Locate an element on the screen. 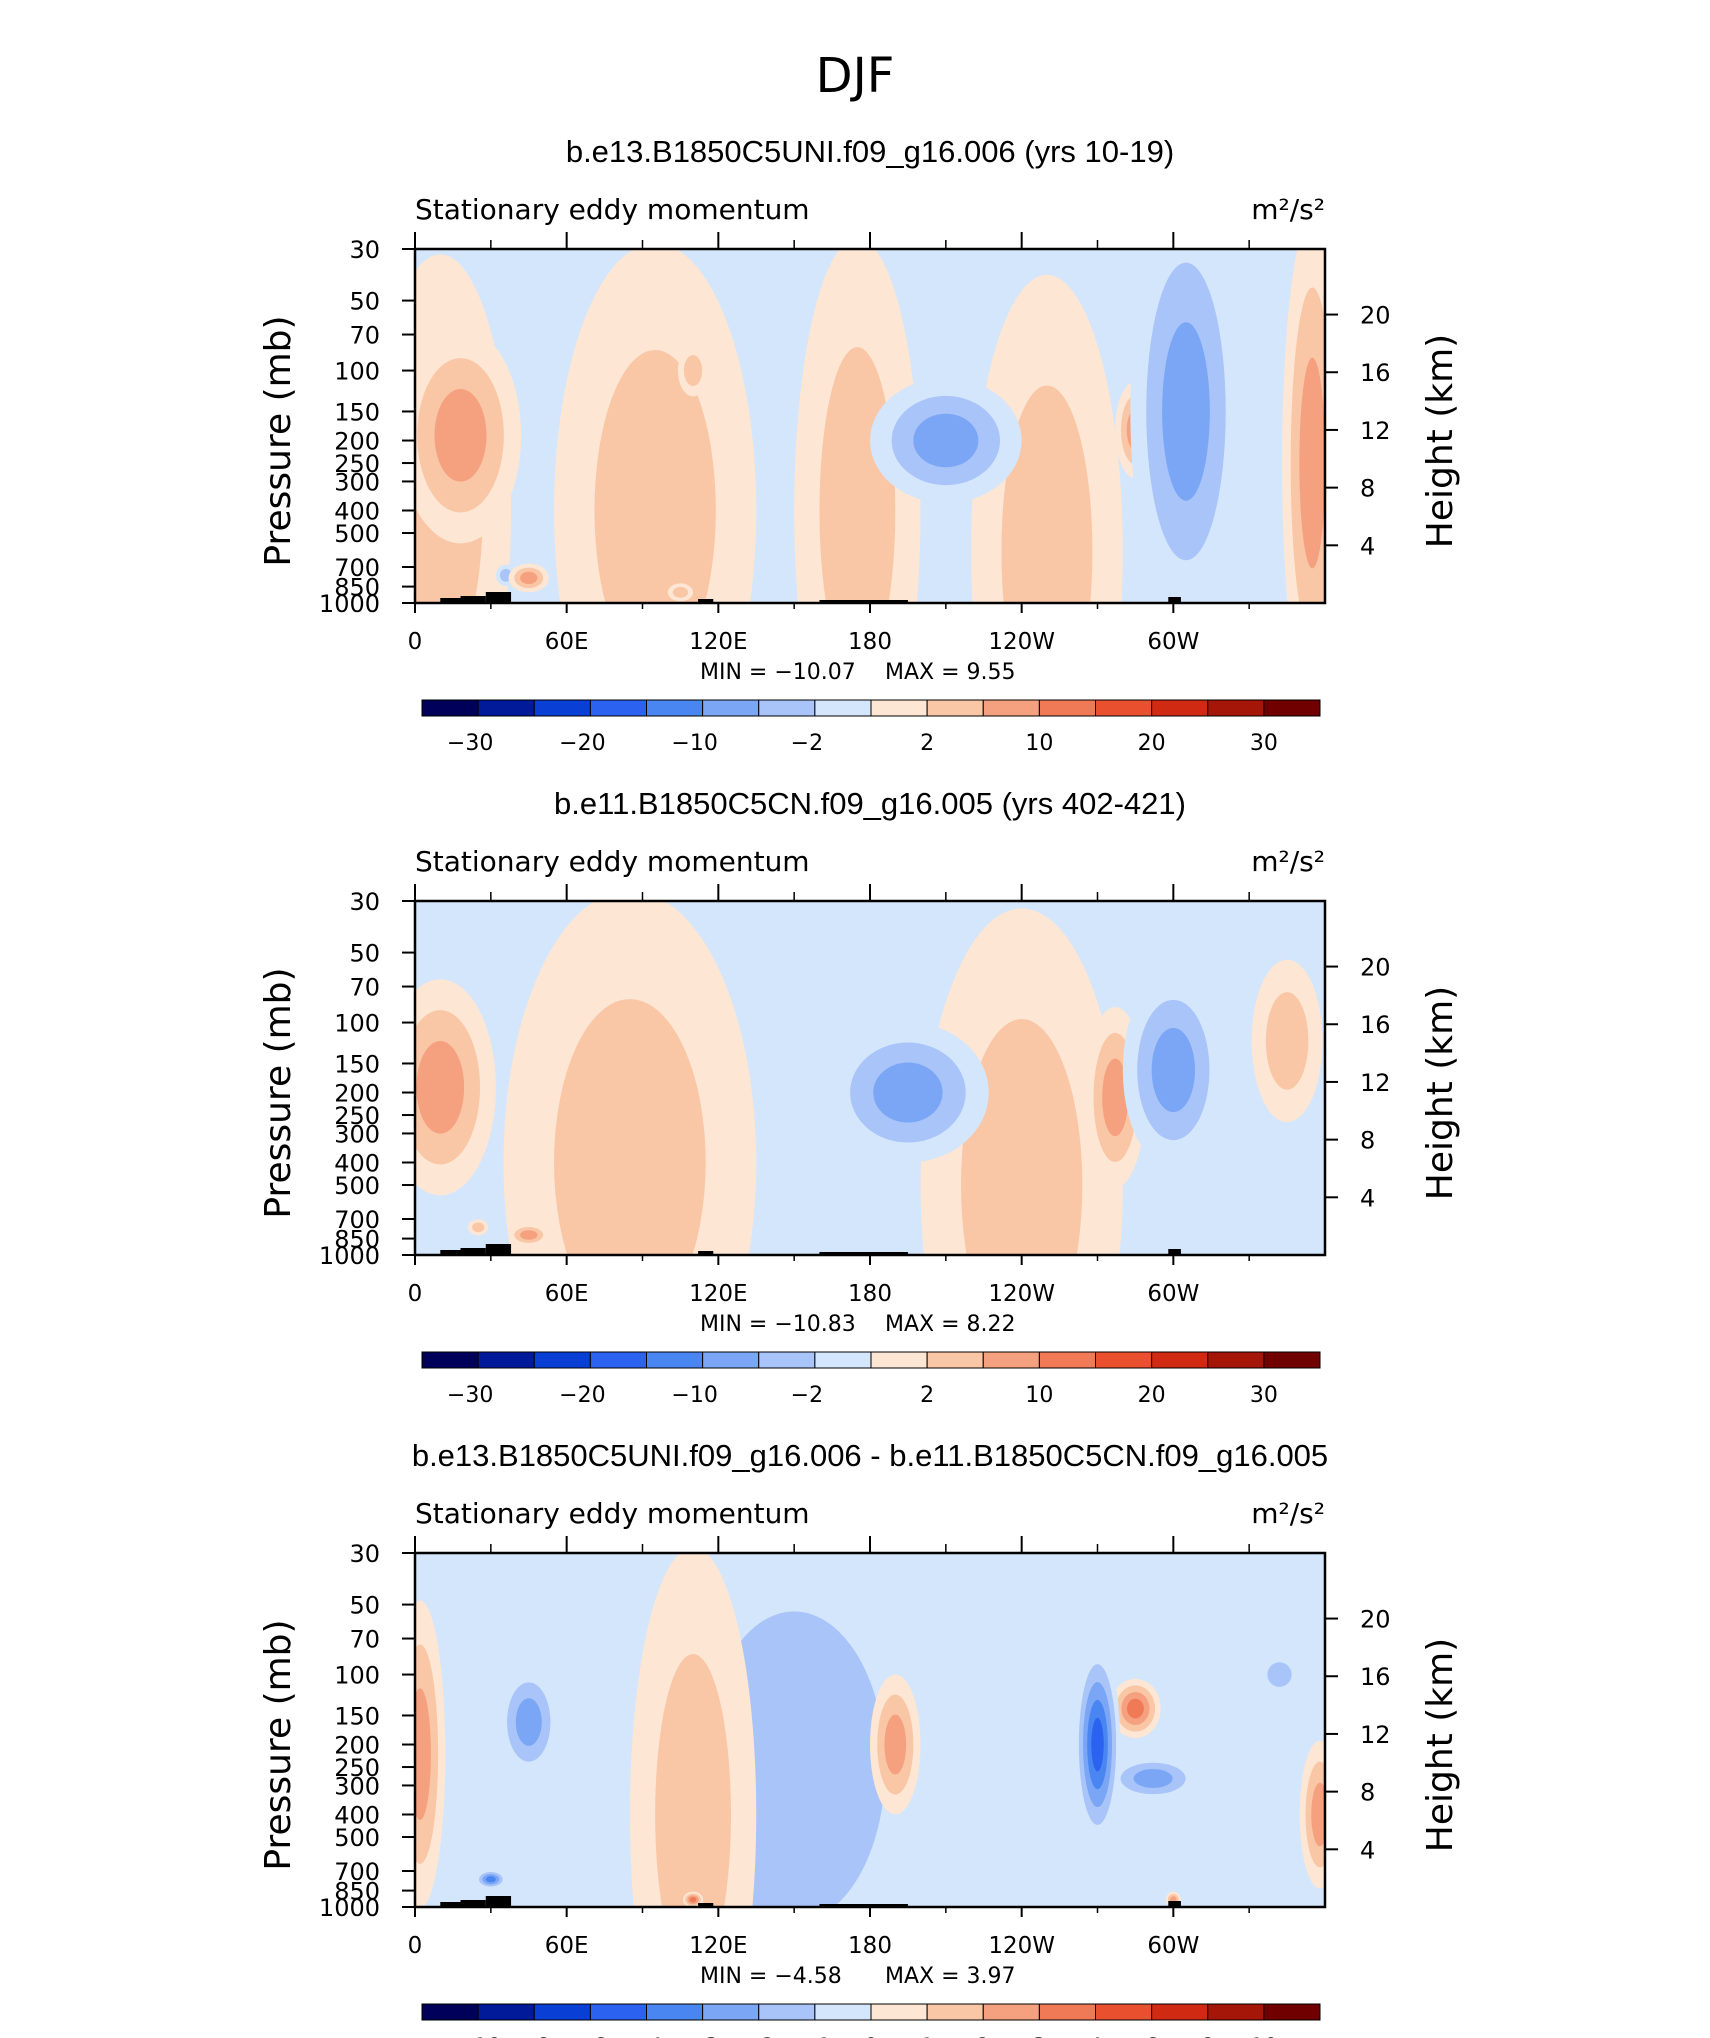 This screenshot has width=1710, height=2038. x-tick-label: 180 is located at coordinates (870, 642).